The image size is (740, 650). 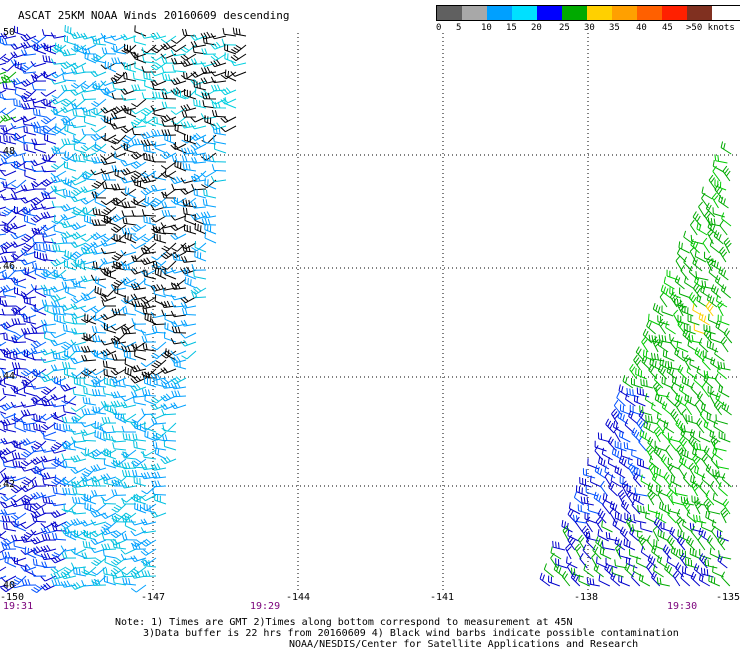 I want to click on legend-label: 40, so click(x=641, y=28).